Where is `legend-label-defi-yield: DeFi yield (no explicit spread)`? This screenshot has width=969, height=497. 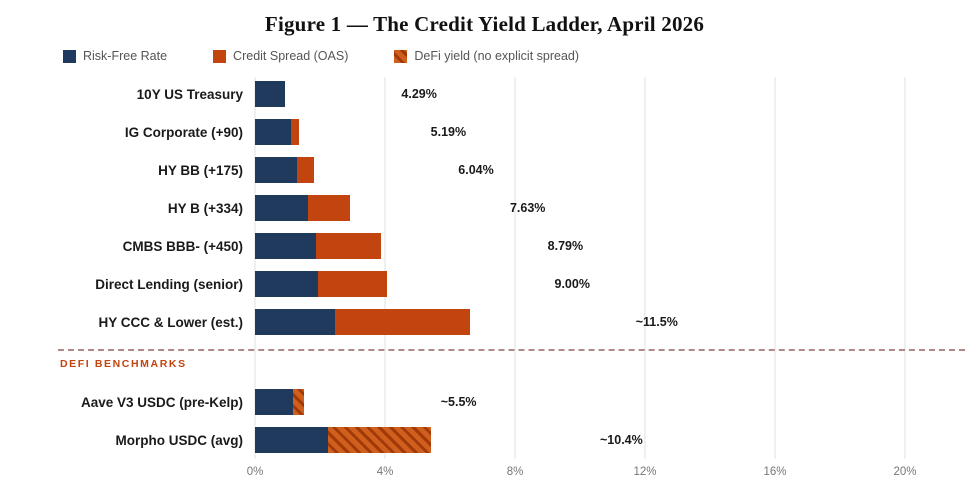
legend-label-defi-yield: DeFi yield (no explicit spread) is located at coordinates (497, 56).